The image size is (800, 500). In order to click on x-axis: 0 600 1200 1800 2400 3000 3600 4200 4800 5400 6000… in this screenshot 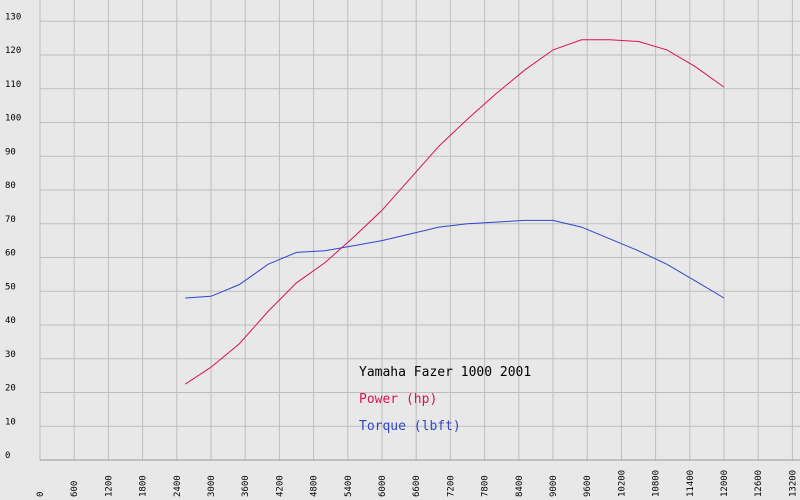, I will do `click(417, 483)`.